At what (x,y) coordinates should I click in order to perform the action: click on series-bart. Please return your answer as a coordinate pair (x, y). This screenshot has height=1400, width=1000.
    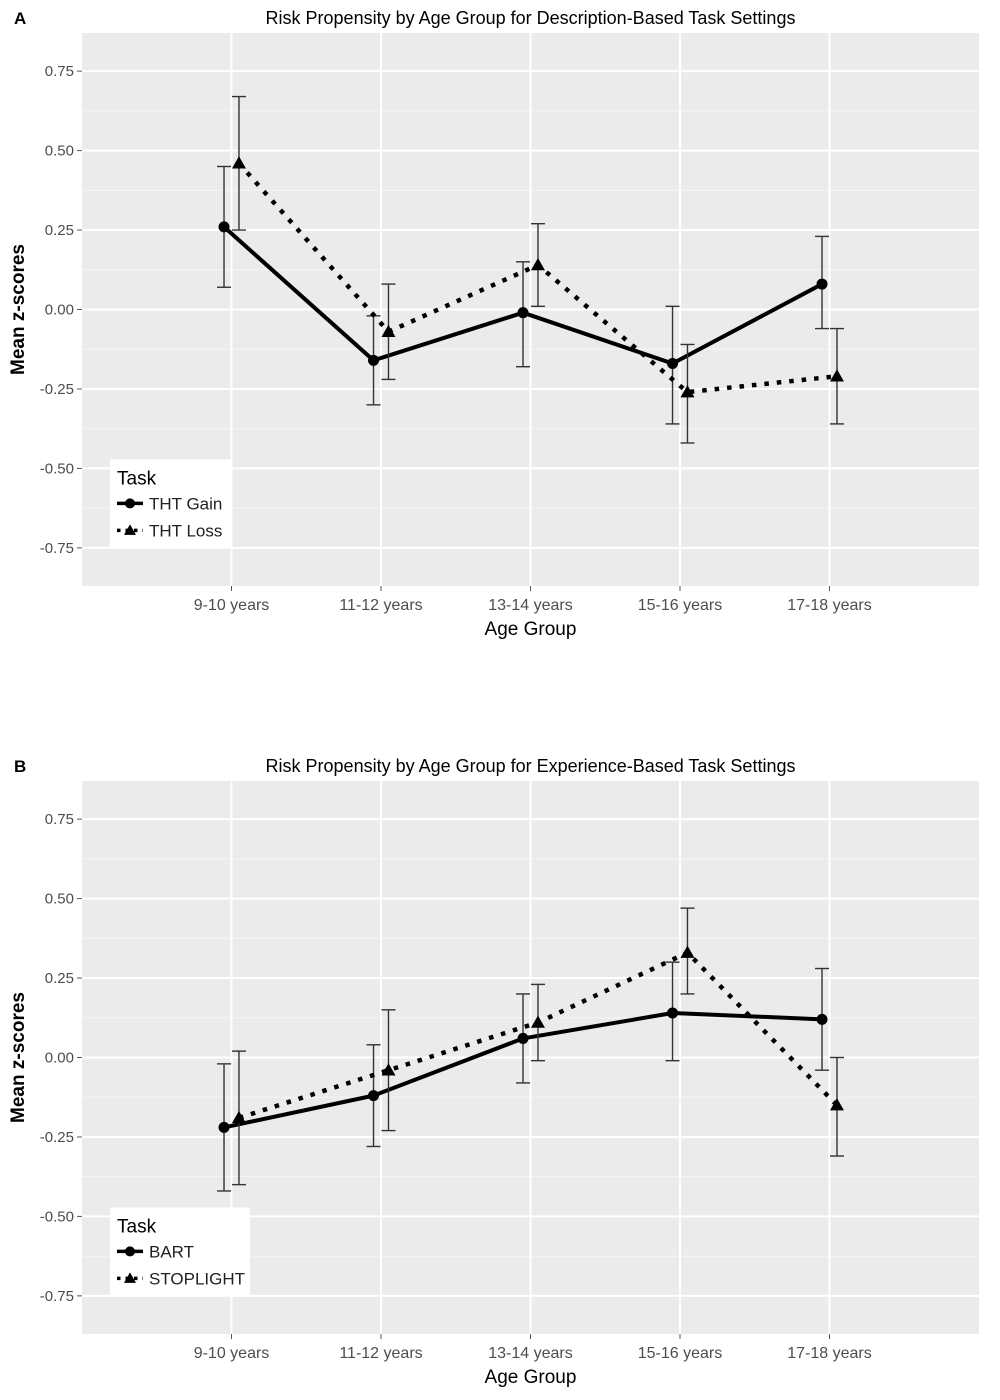
    Looking at the image, I should click on (523, 1076).